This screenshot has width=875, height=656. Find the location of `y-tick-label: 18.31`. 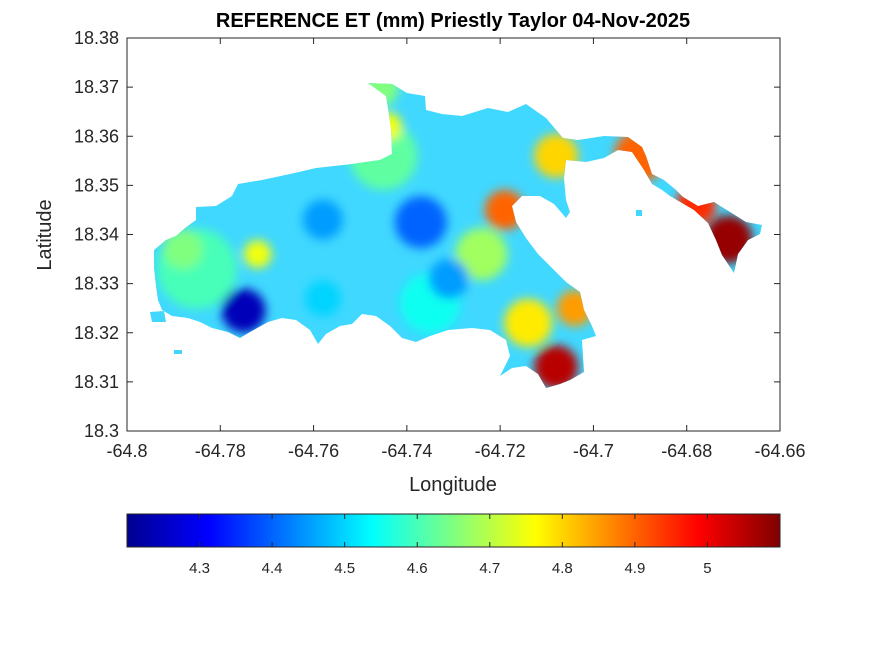

y-tick-label: 18.31 is located at coordinates (96, 382).